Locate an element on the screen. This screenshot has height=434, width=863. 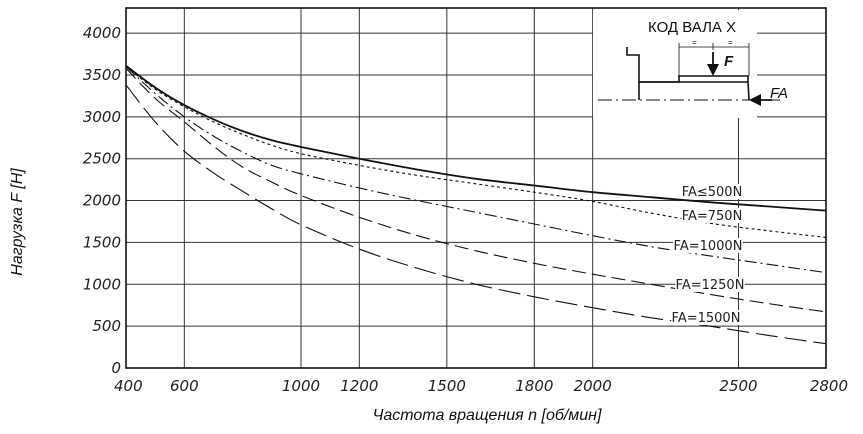
y-tick-label: 2000 is located at coordinates (102, 201).